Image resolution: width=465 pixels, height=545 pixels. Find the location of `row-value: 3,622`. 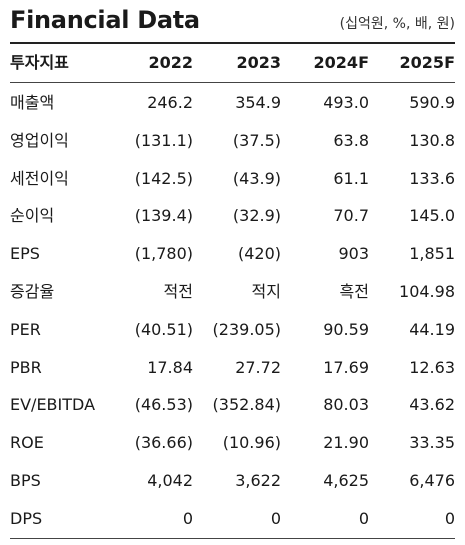

row-value: 3,622 is located at coordinates (258, 480).